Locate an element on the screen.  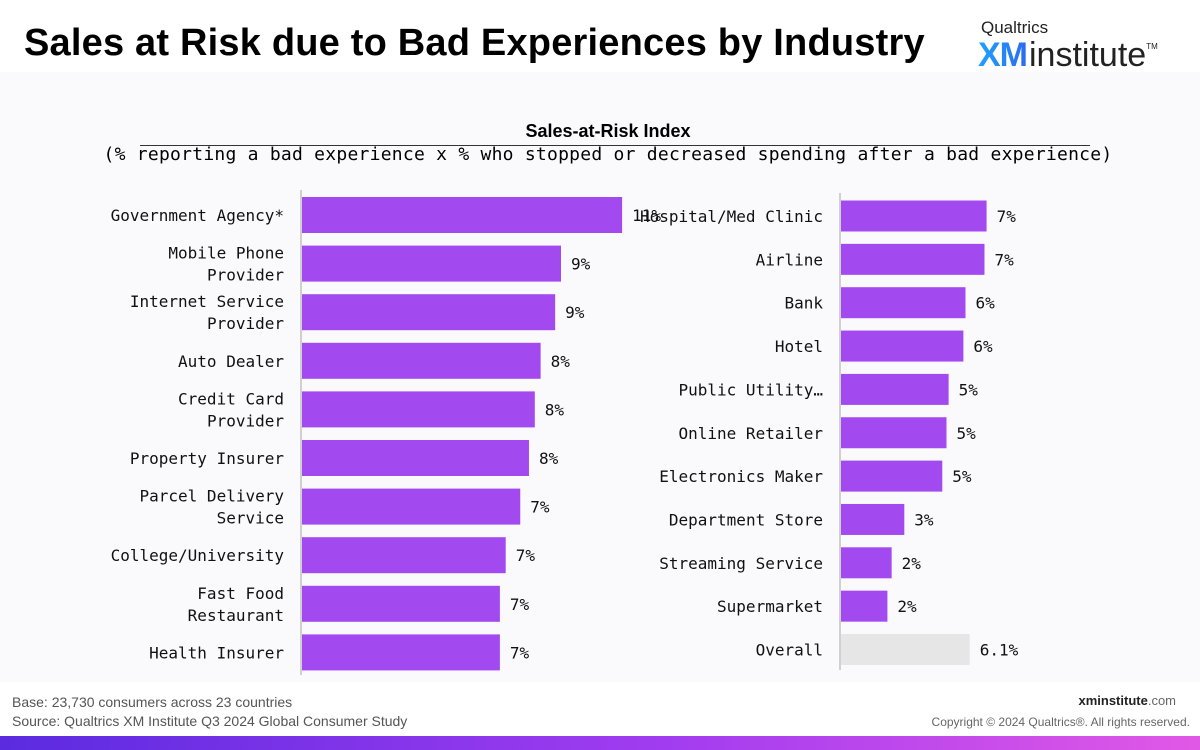
category-label-line: Service is located at coordinates (250, 518).